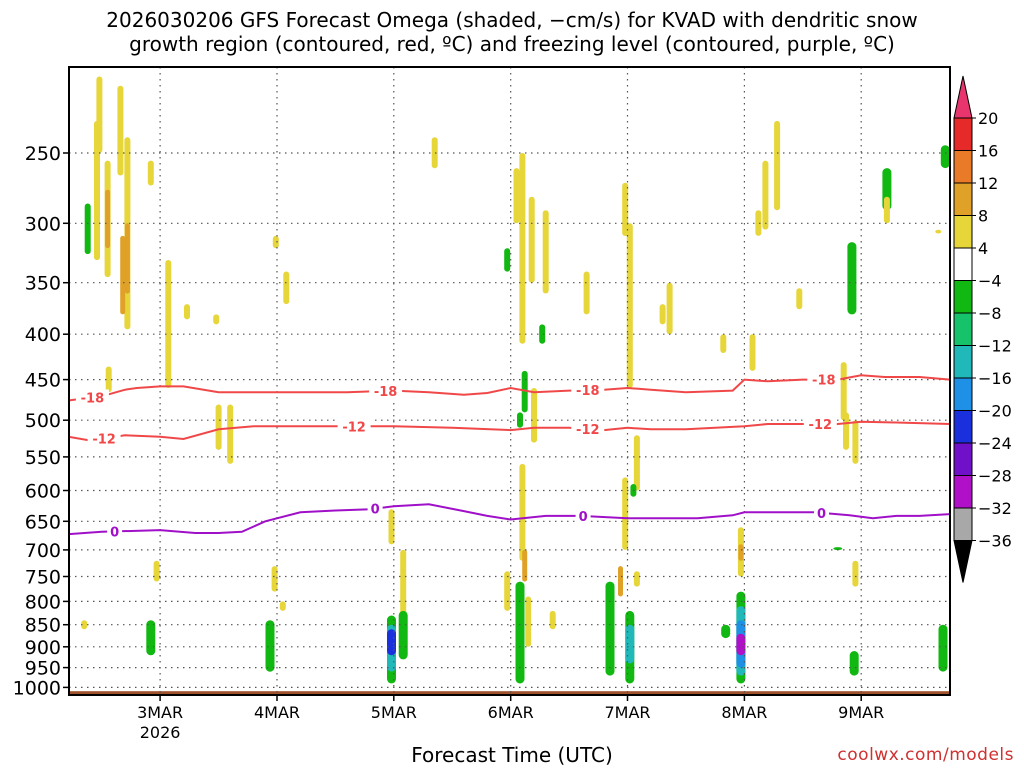  What do you see at coordinates (509, 431) in the screenshot?
I see `contour-line-minus12` at bounding box center [509, 431].